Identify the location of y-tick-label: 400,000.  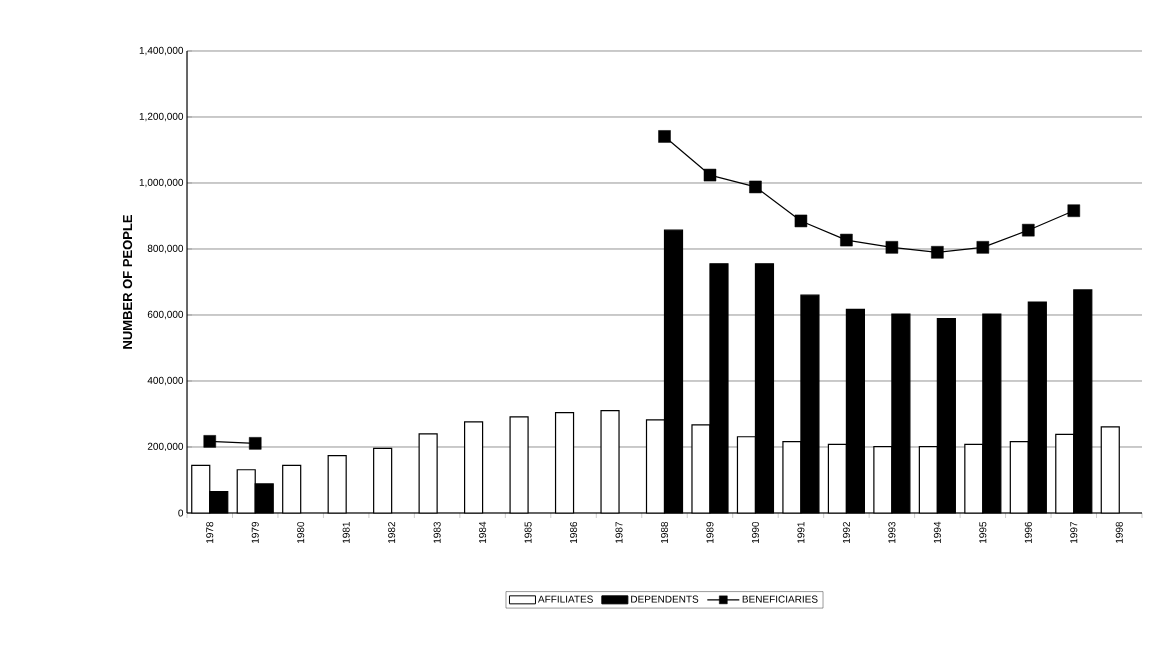
(165, 381).